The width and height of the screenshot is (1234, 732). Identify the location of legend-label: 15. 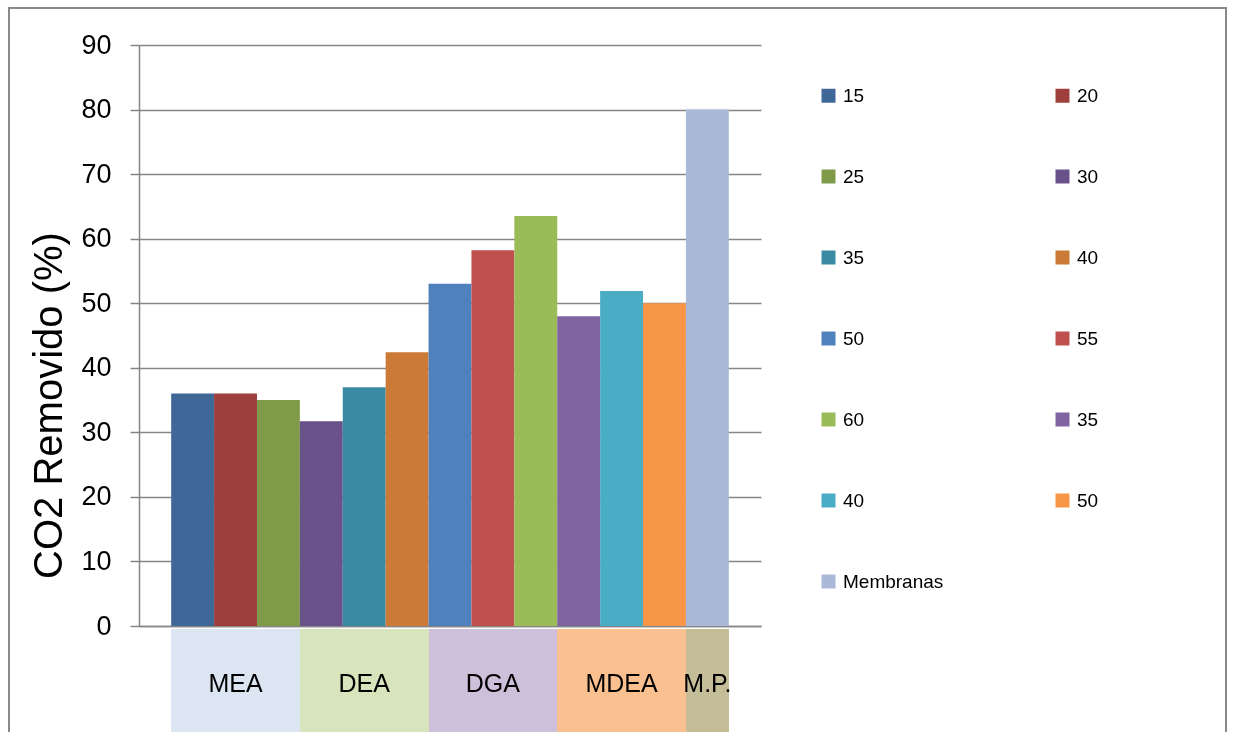
(854, 95).